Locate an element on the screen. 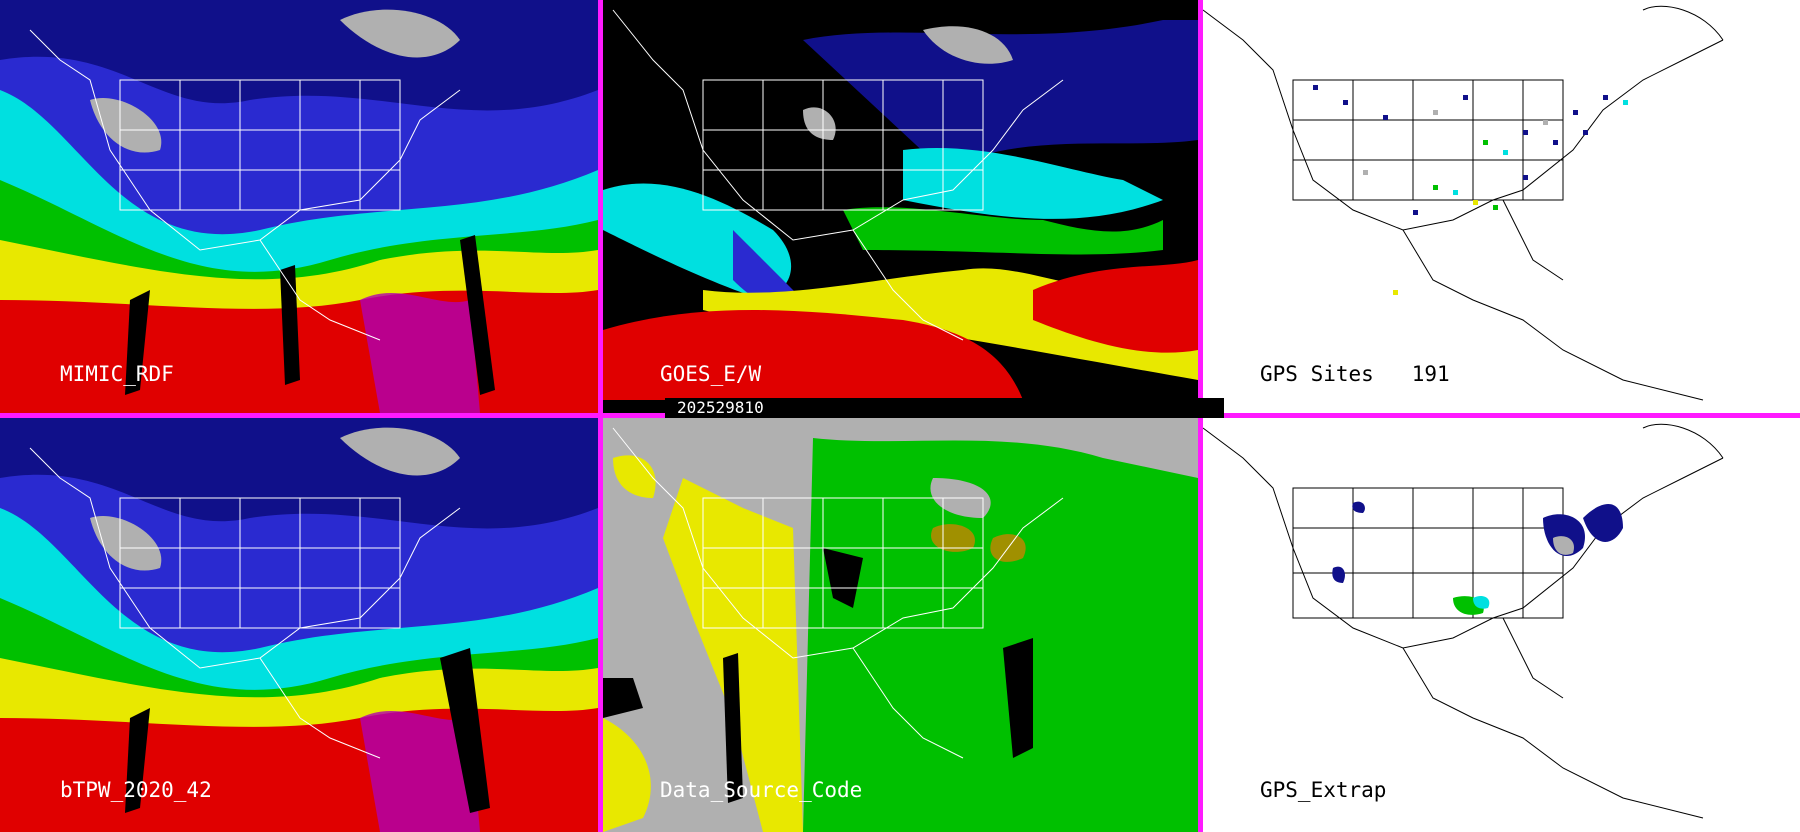 This screenshot has width=1800, height=832. panel-label: bTPW_2020_42 is located at coordinates (136, 790).